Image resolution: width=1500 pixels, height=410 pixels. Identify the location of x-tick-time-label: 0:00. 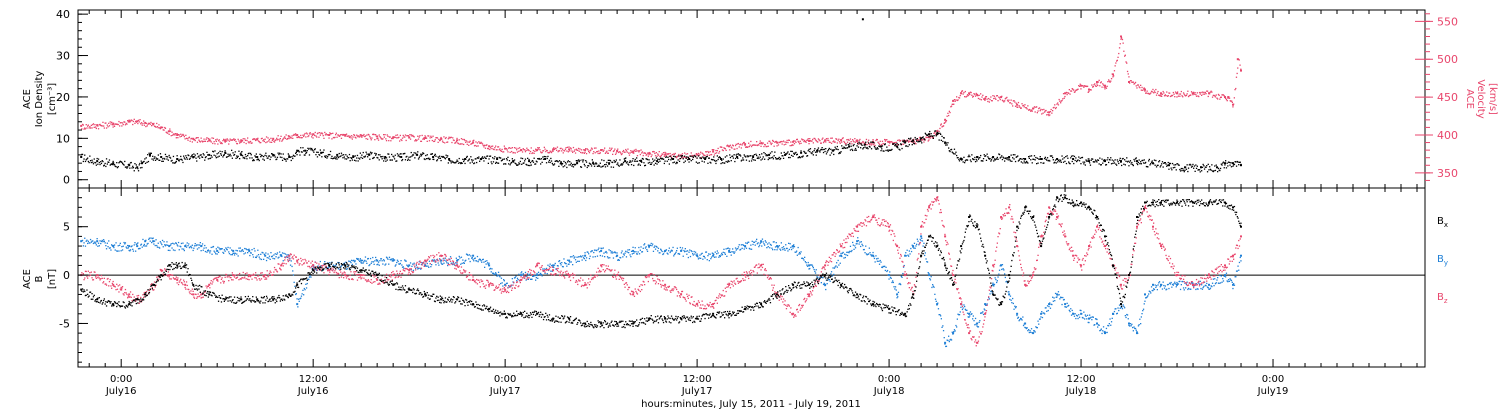
(121, 379).